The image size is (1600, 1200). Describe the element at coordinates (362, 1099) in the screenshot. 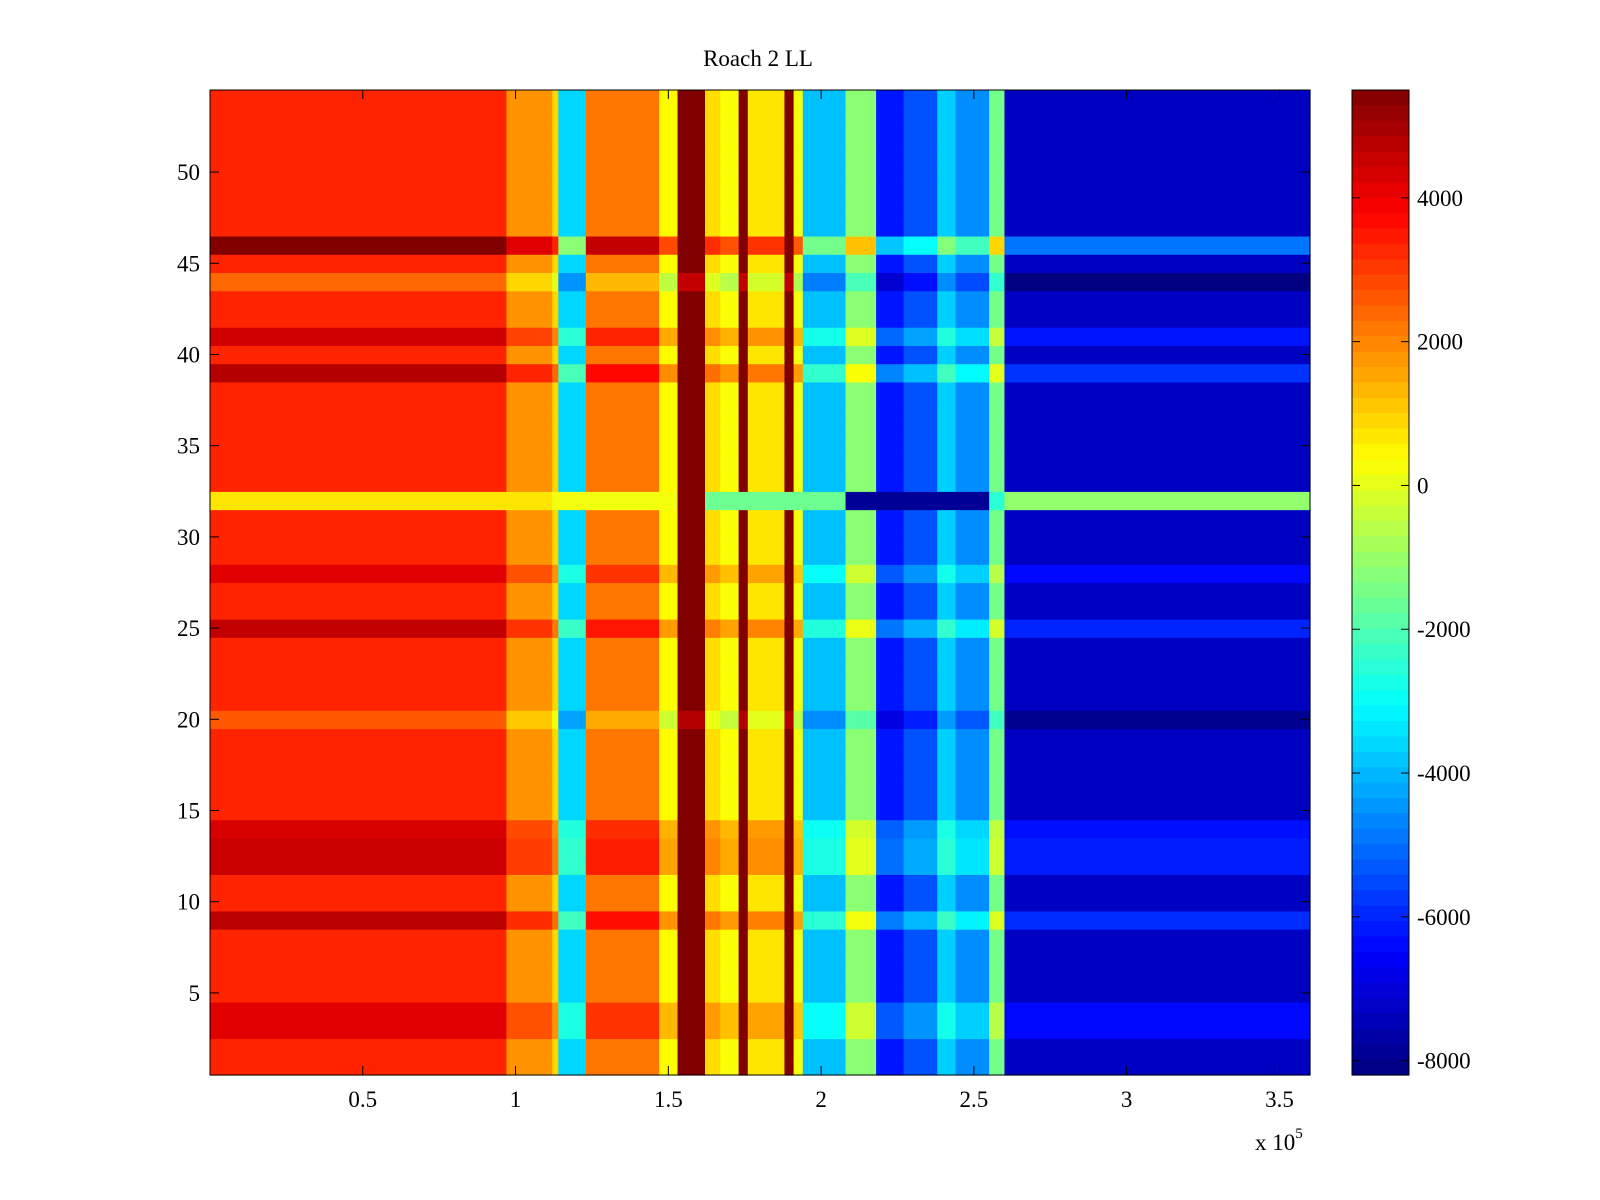

I see `x-tick-label: 0.5` at that location.